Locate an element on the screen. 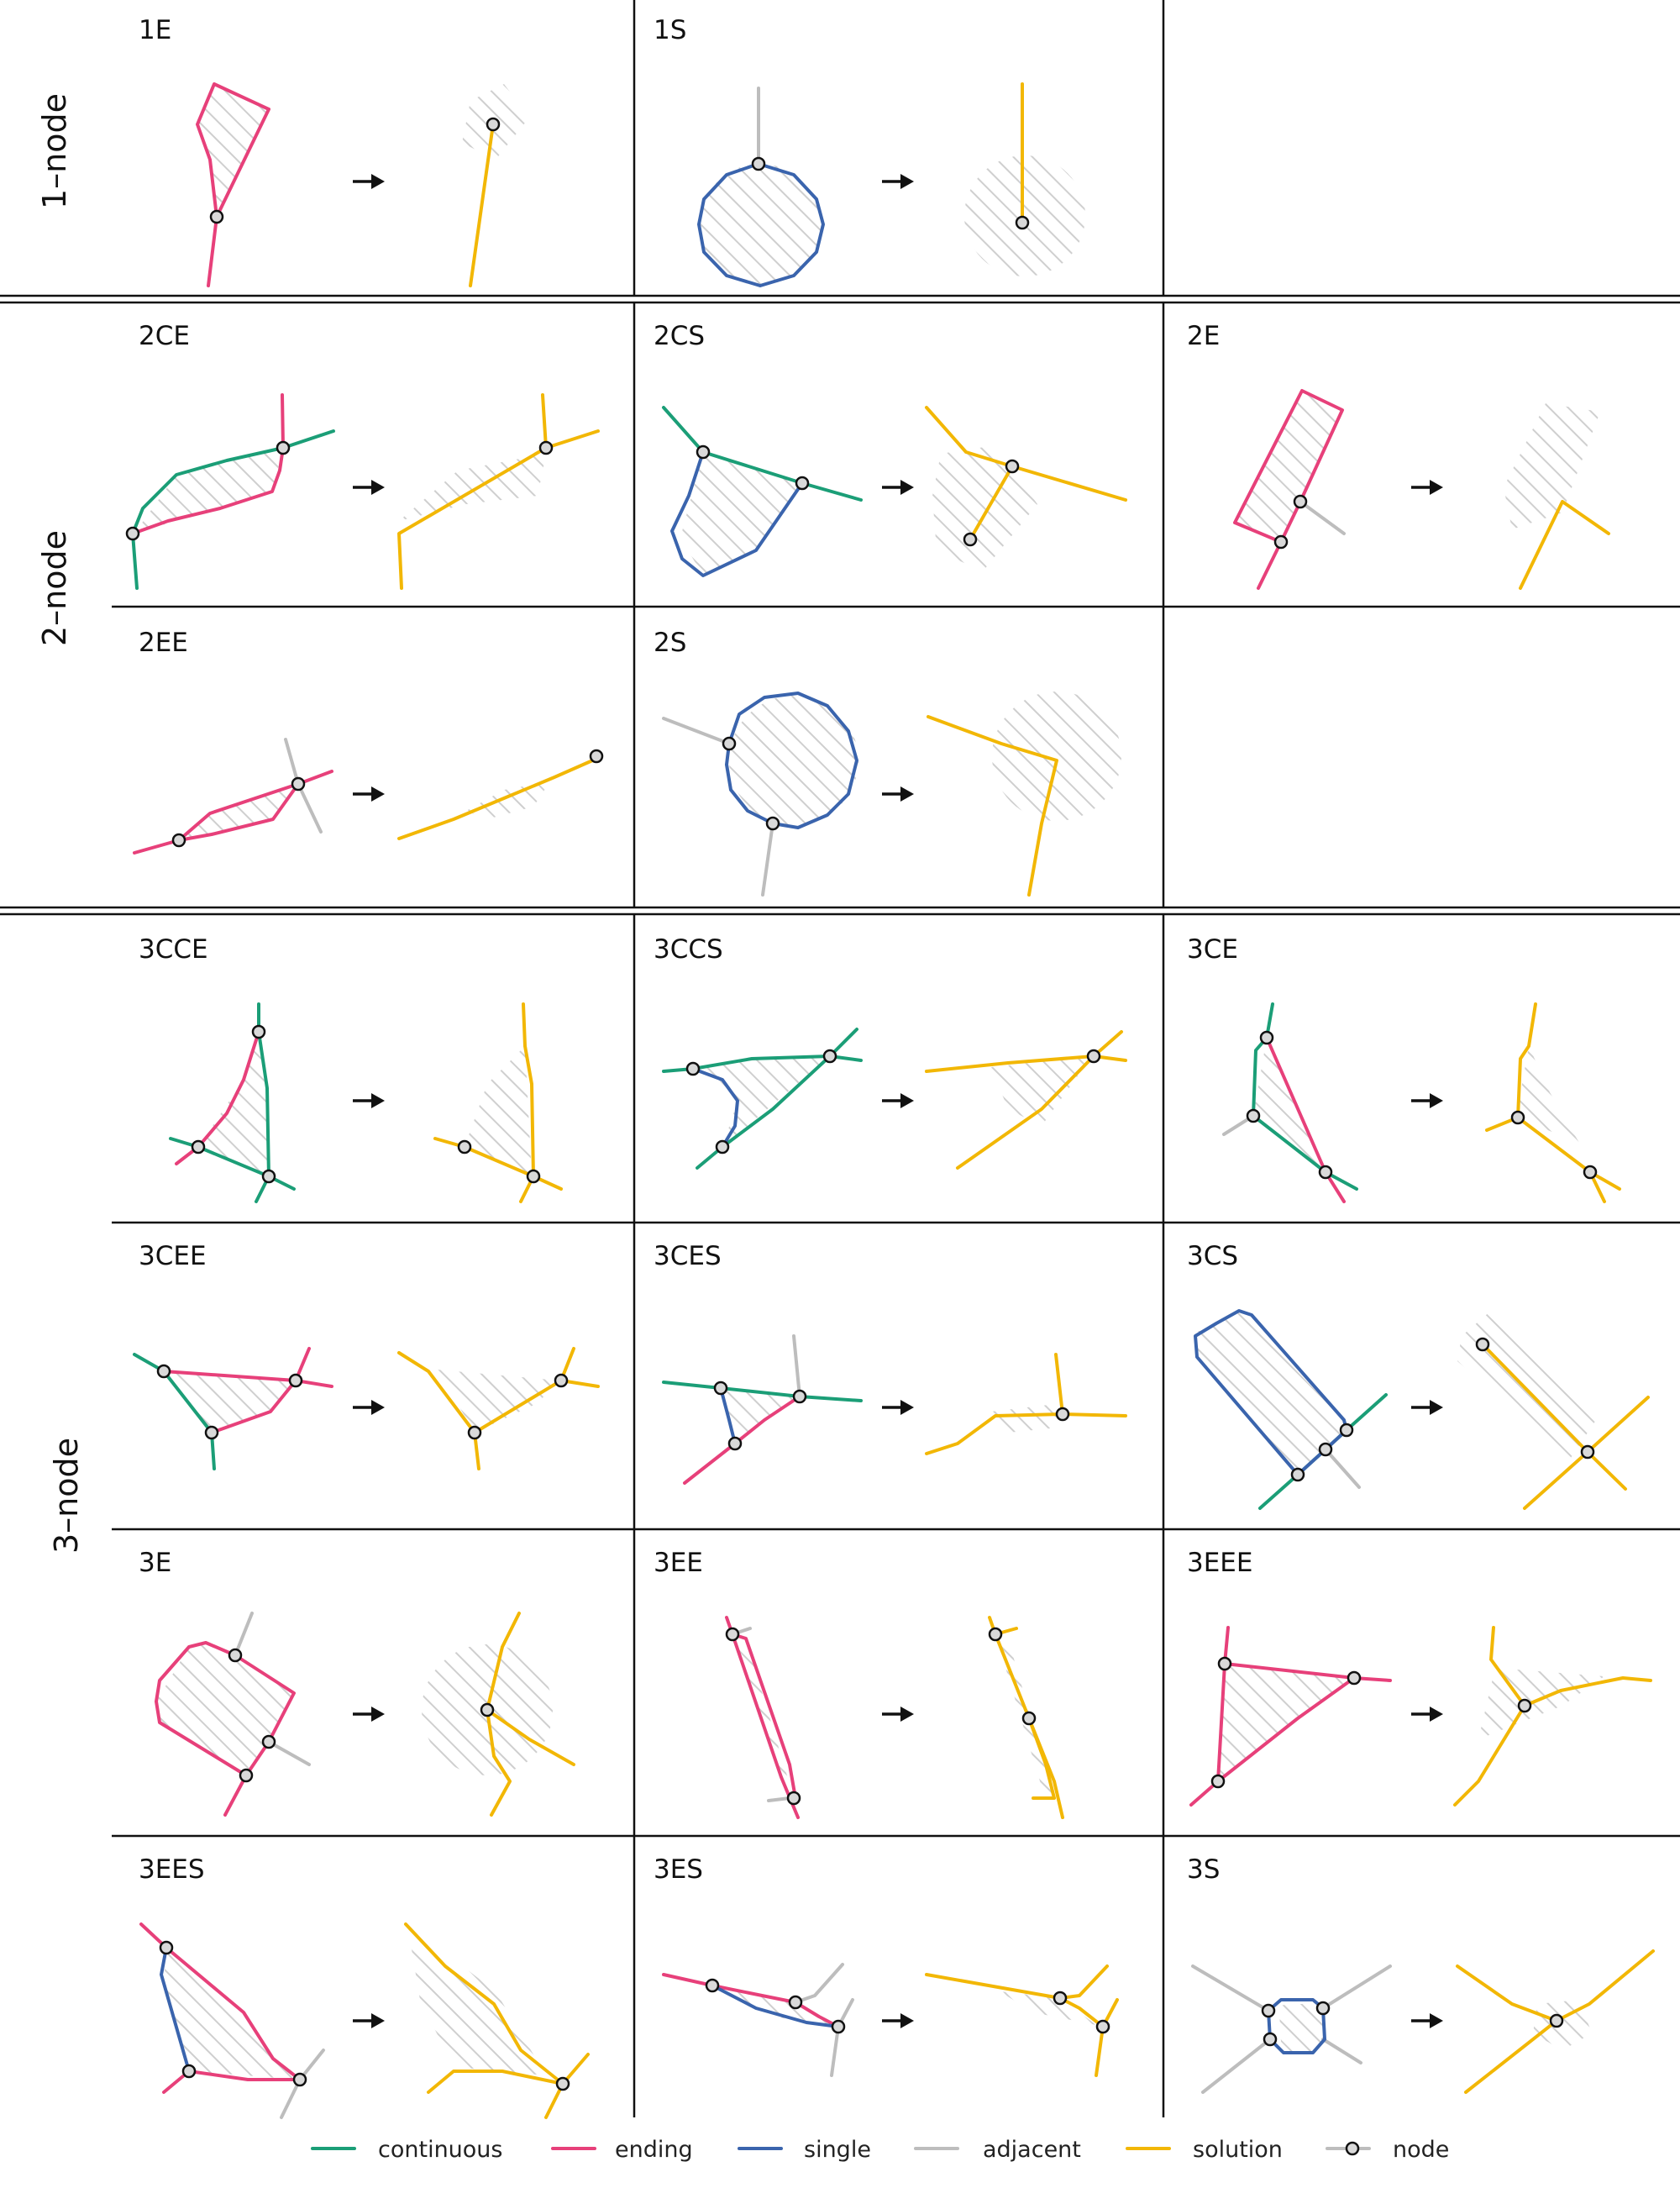  before-3CS is located at coordinates (1291, 1409).